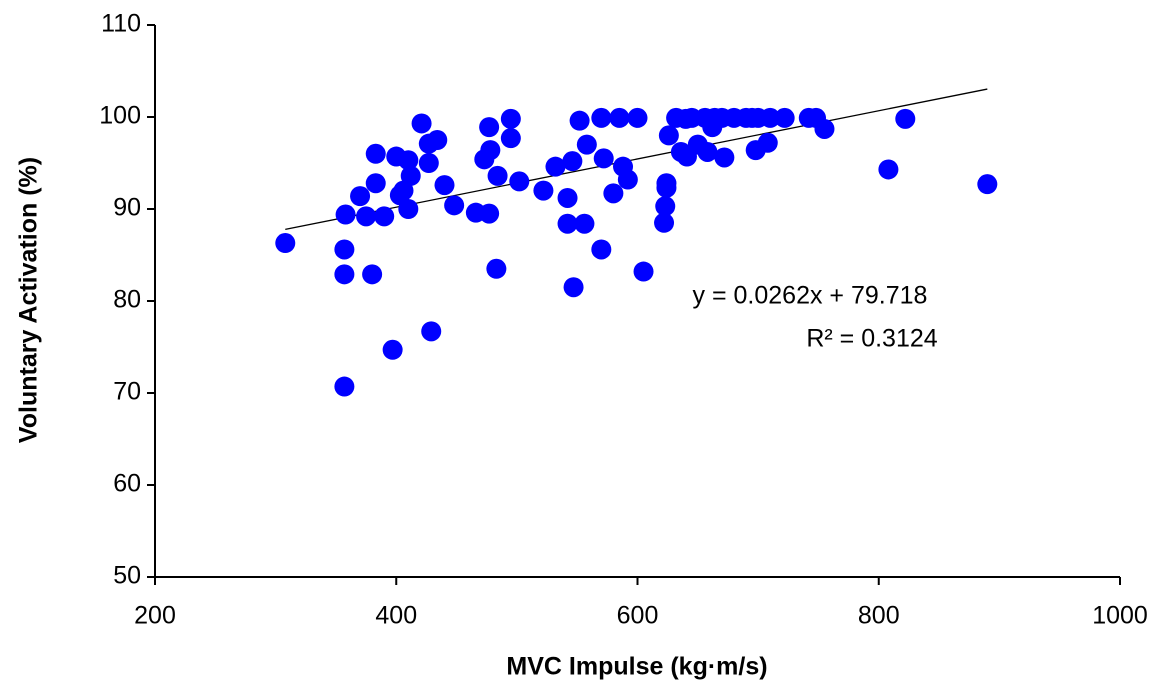 The width and height of the screenshot is (1171, 695). Describe the element at coordinates (879, 616) in the screenshot. I see `x-tick-label: 800` at that location.